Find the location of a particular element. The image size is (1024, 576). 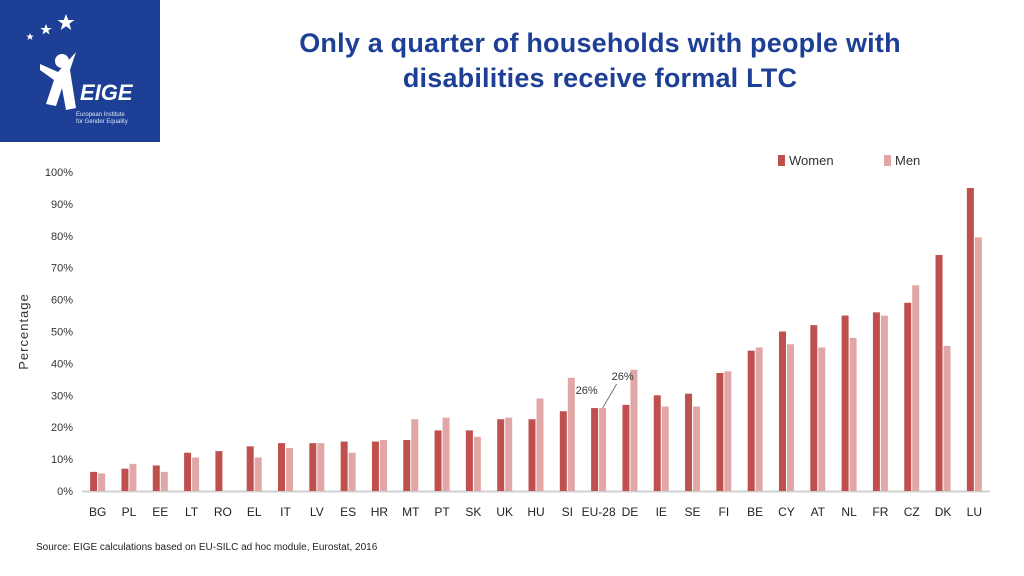

x-tick-label: NL is located at coordinates (849, 512).